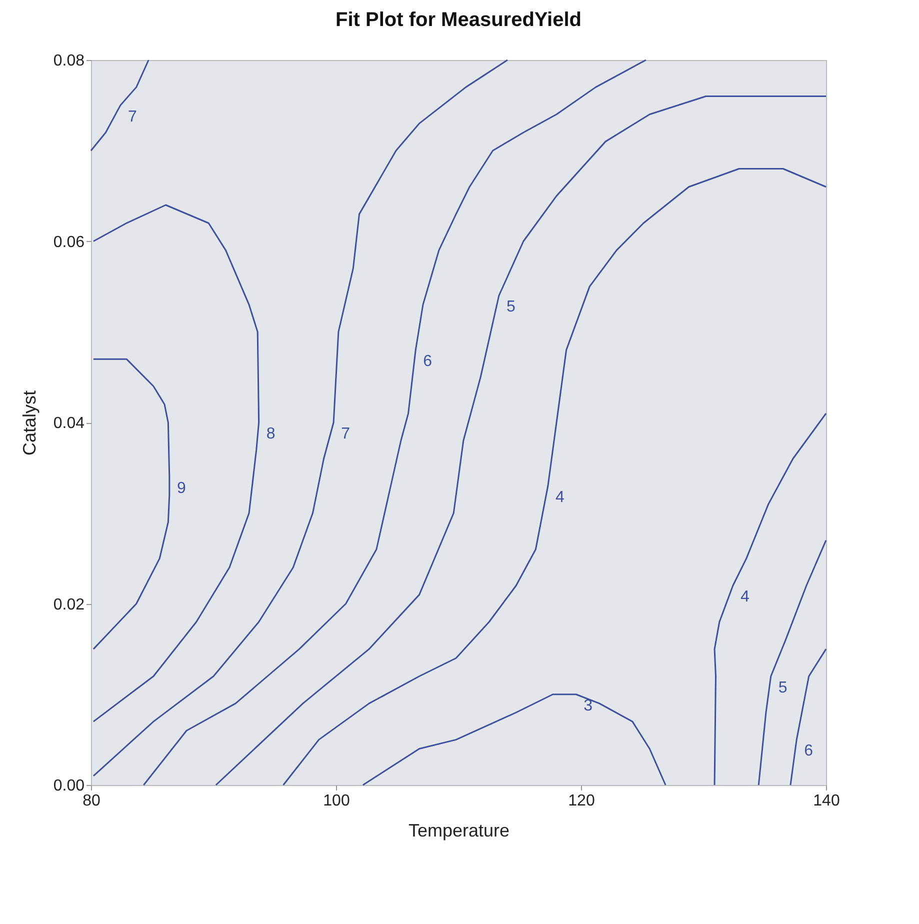  What do you see at coordinates (459, 830) in the screenshot?
I see `x-axis-title: Temperature` at bounding box center [459, 830].